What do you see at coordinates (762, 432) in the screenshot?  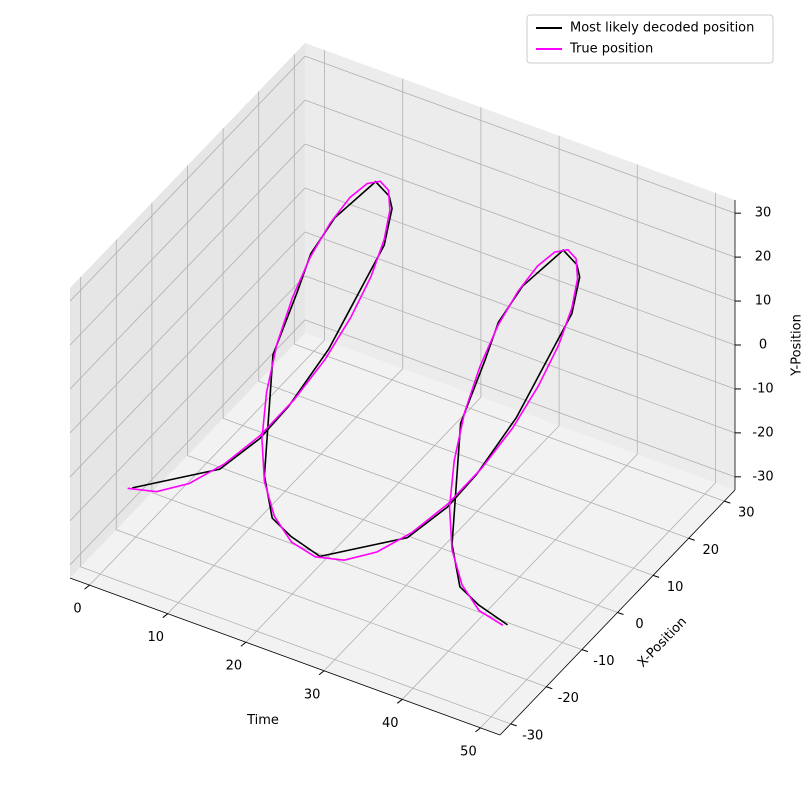 I see `z-tick-label: -20` at bounding box center [762, 432].